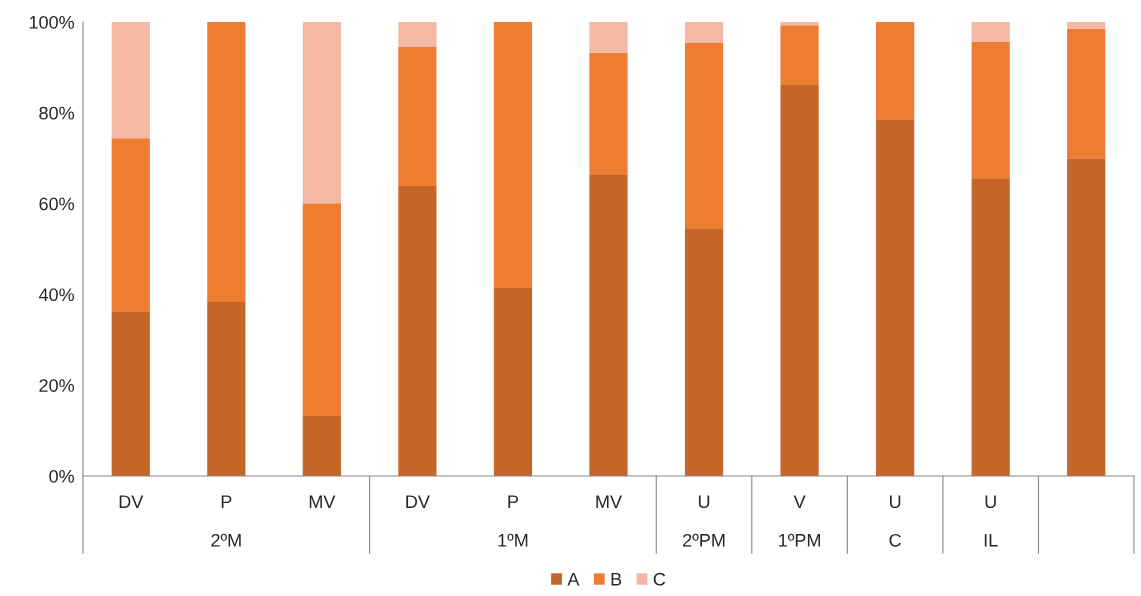 The height and width of the screenshot is (596, 1141). Describe the element at coordinates (799, 501) in the screenshot. I see `x-tick-label: V` at that location.